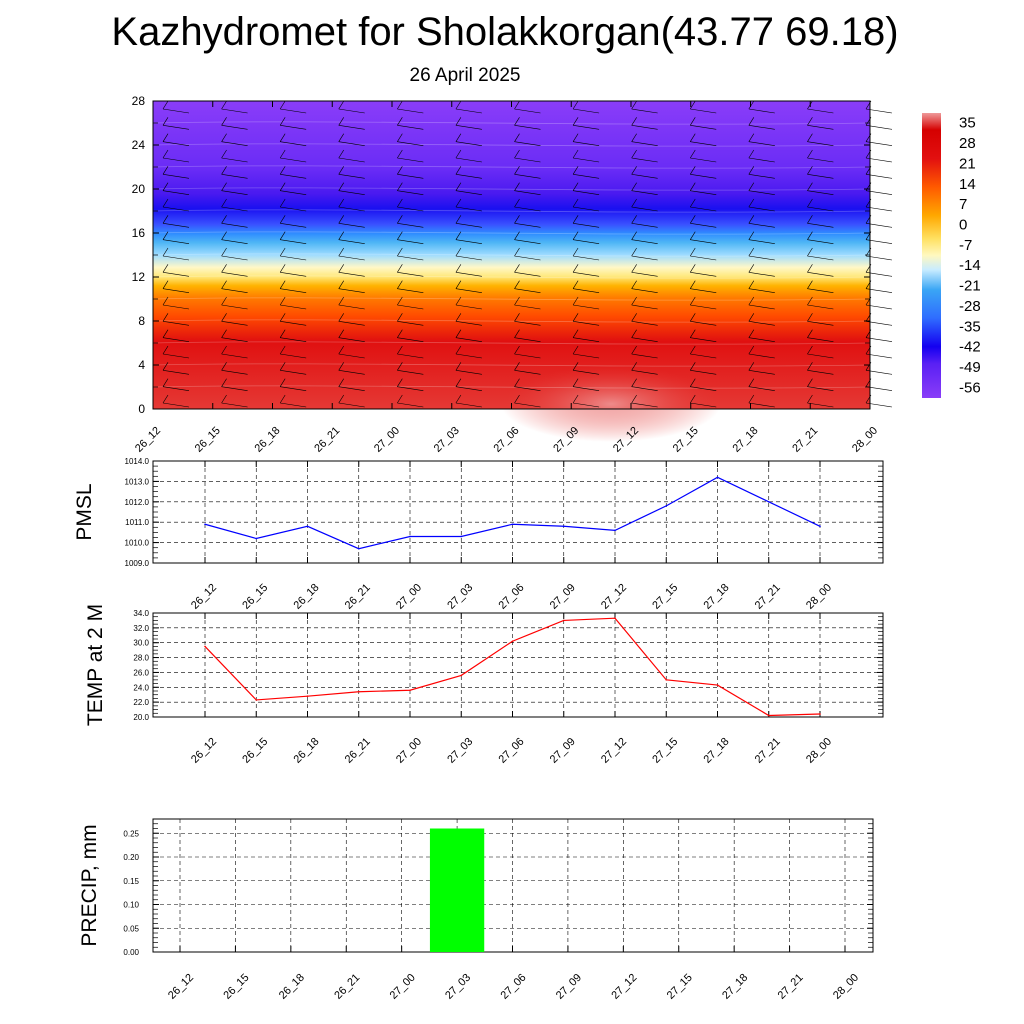 This screenshot has height=1024, width=1024. I want to click on colorbar-label: -35, so click(970, 326).